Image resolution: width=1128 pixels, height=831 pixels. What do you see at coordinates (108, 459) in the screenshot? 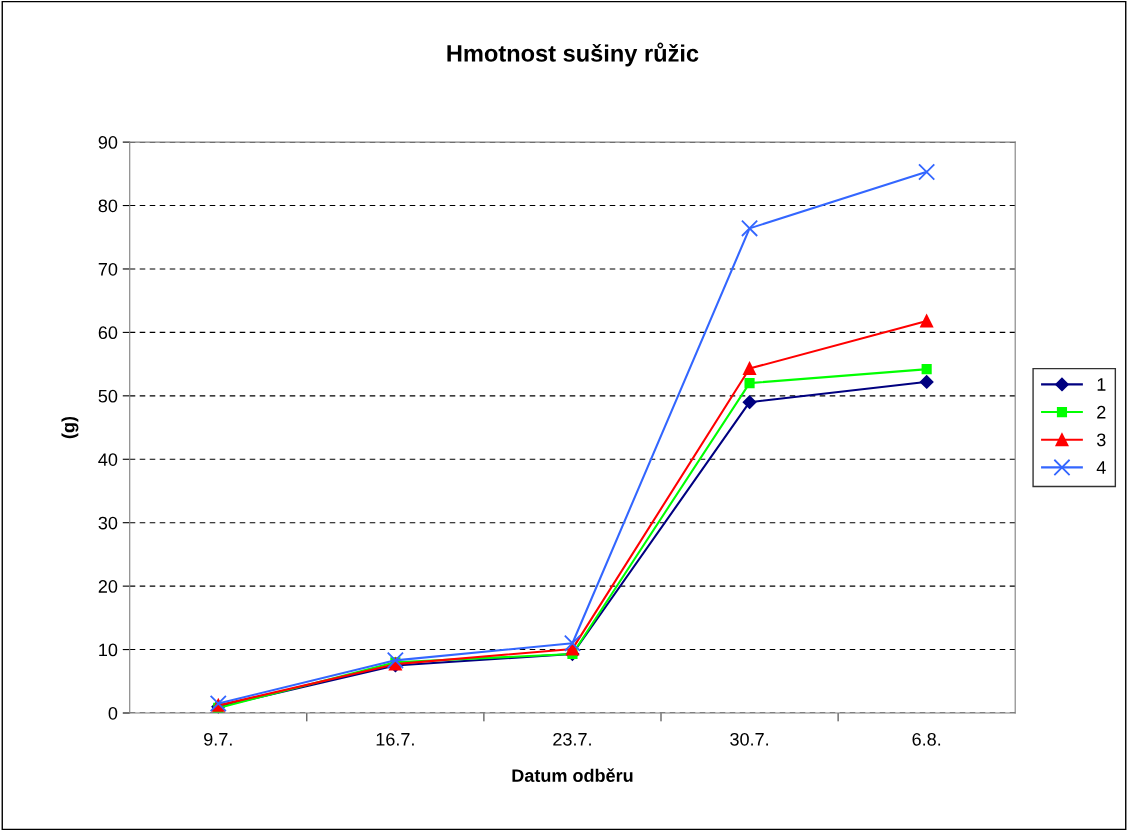
I see `y-tick-label: 40` at bounding box center [108, 459].